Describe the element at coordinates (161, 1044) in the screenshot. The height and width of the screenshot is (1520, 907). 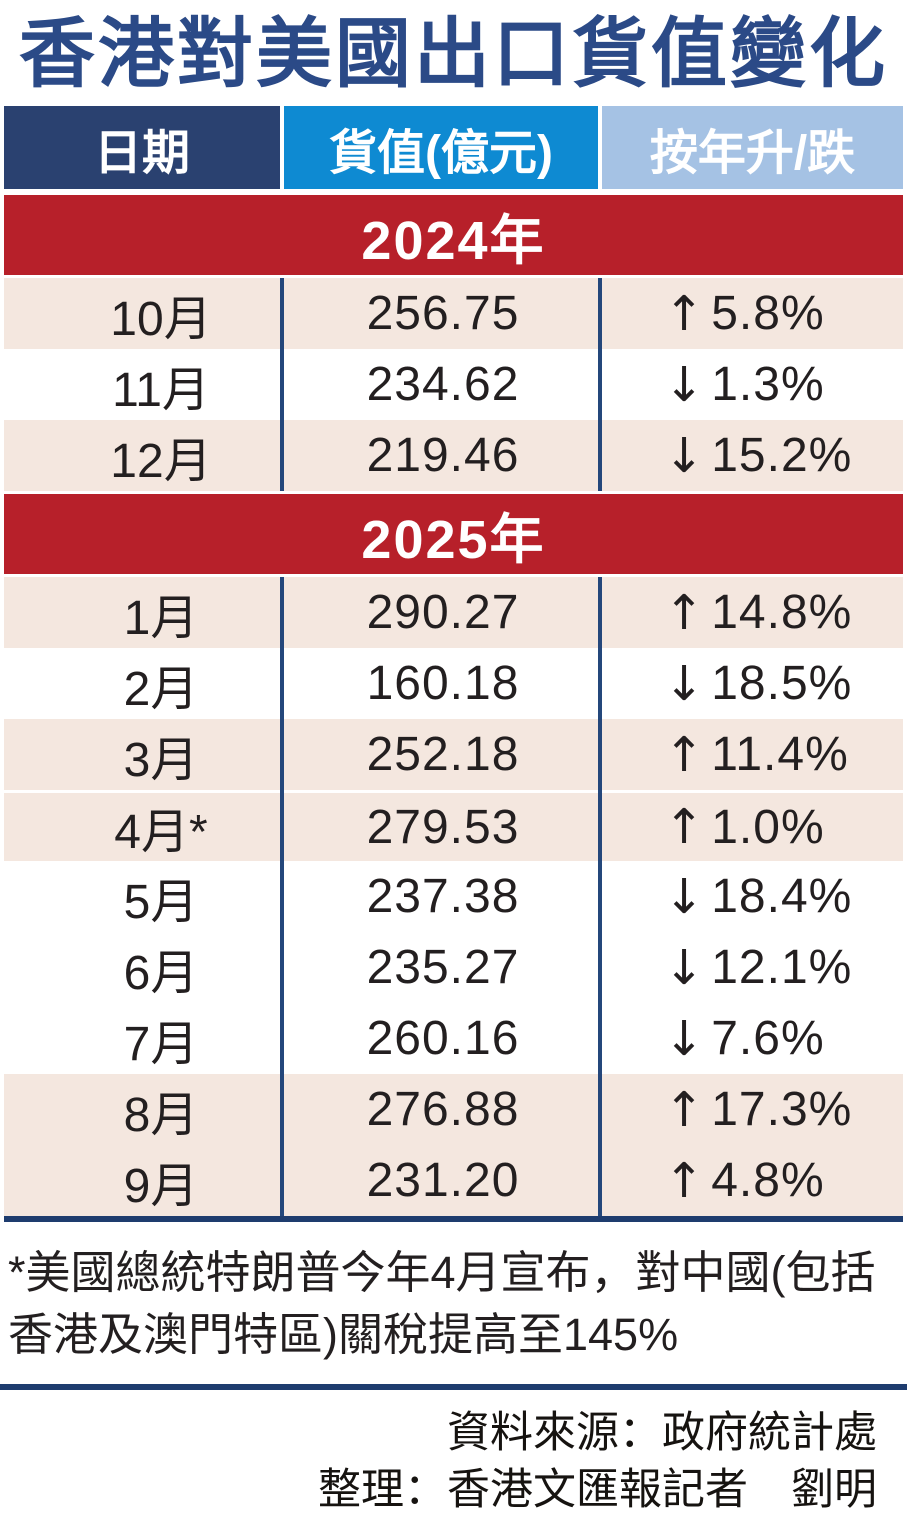
I see `month-cell: 7月` at that location.